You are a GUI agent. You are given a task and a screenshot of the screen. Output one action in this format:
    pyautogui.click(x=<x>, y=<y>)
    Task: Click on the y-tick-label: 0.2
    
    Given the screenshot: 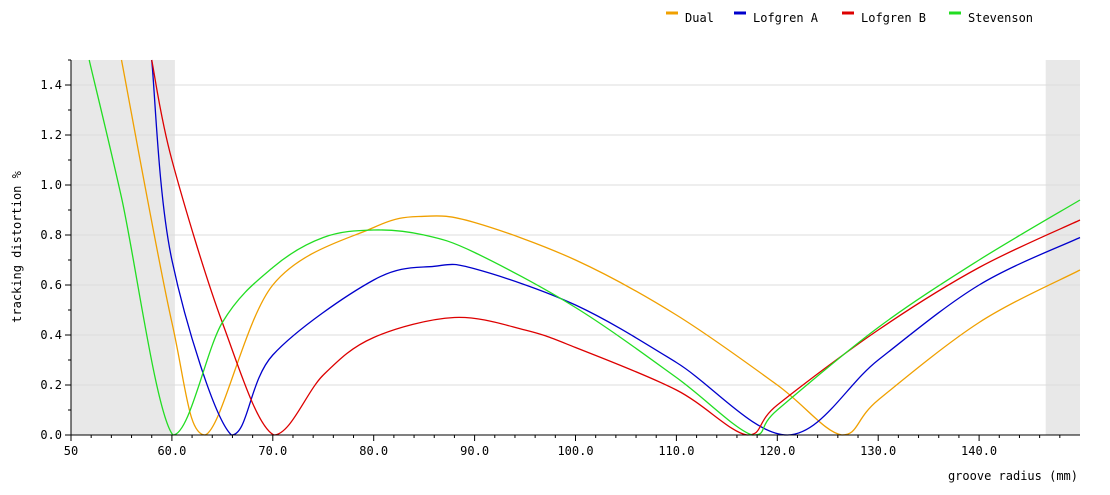 What is the action you would take?
    pyautogui.click(x=51, y=385)
    